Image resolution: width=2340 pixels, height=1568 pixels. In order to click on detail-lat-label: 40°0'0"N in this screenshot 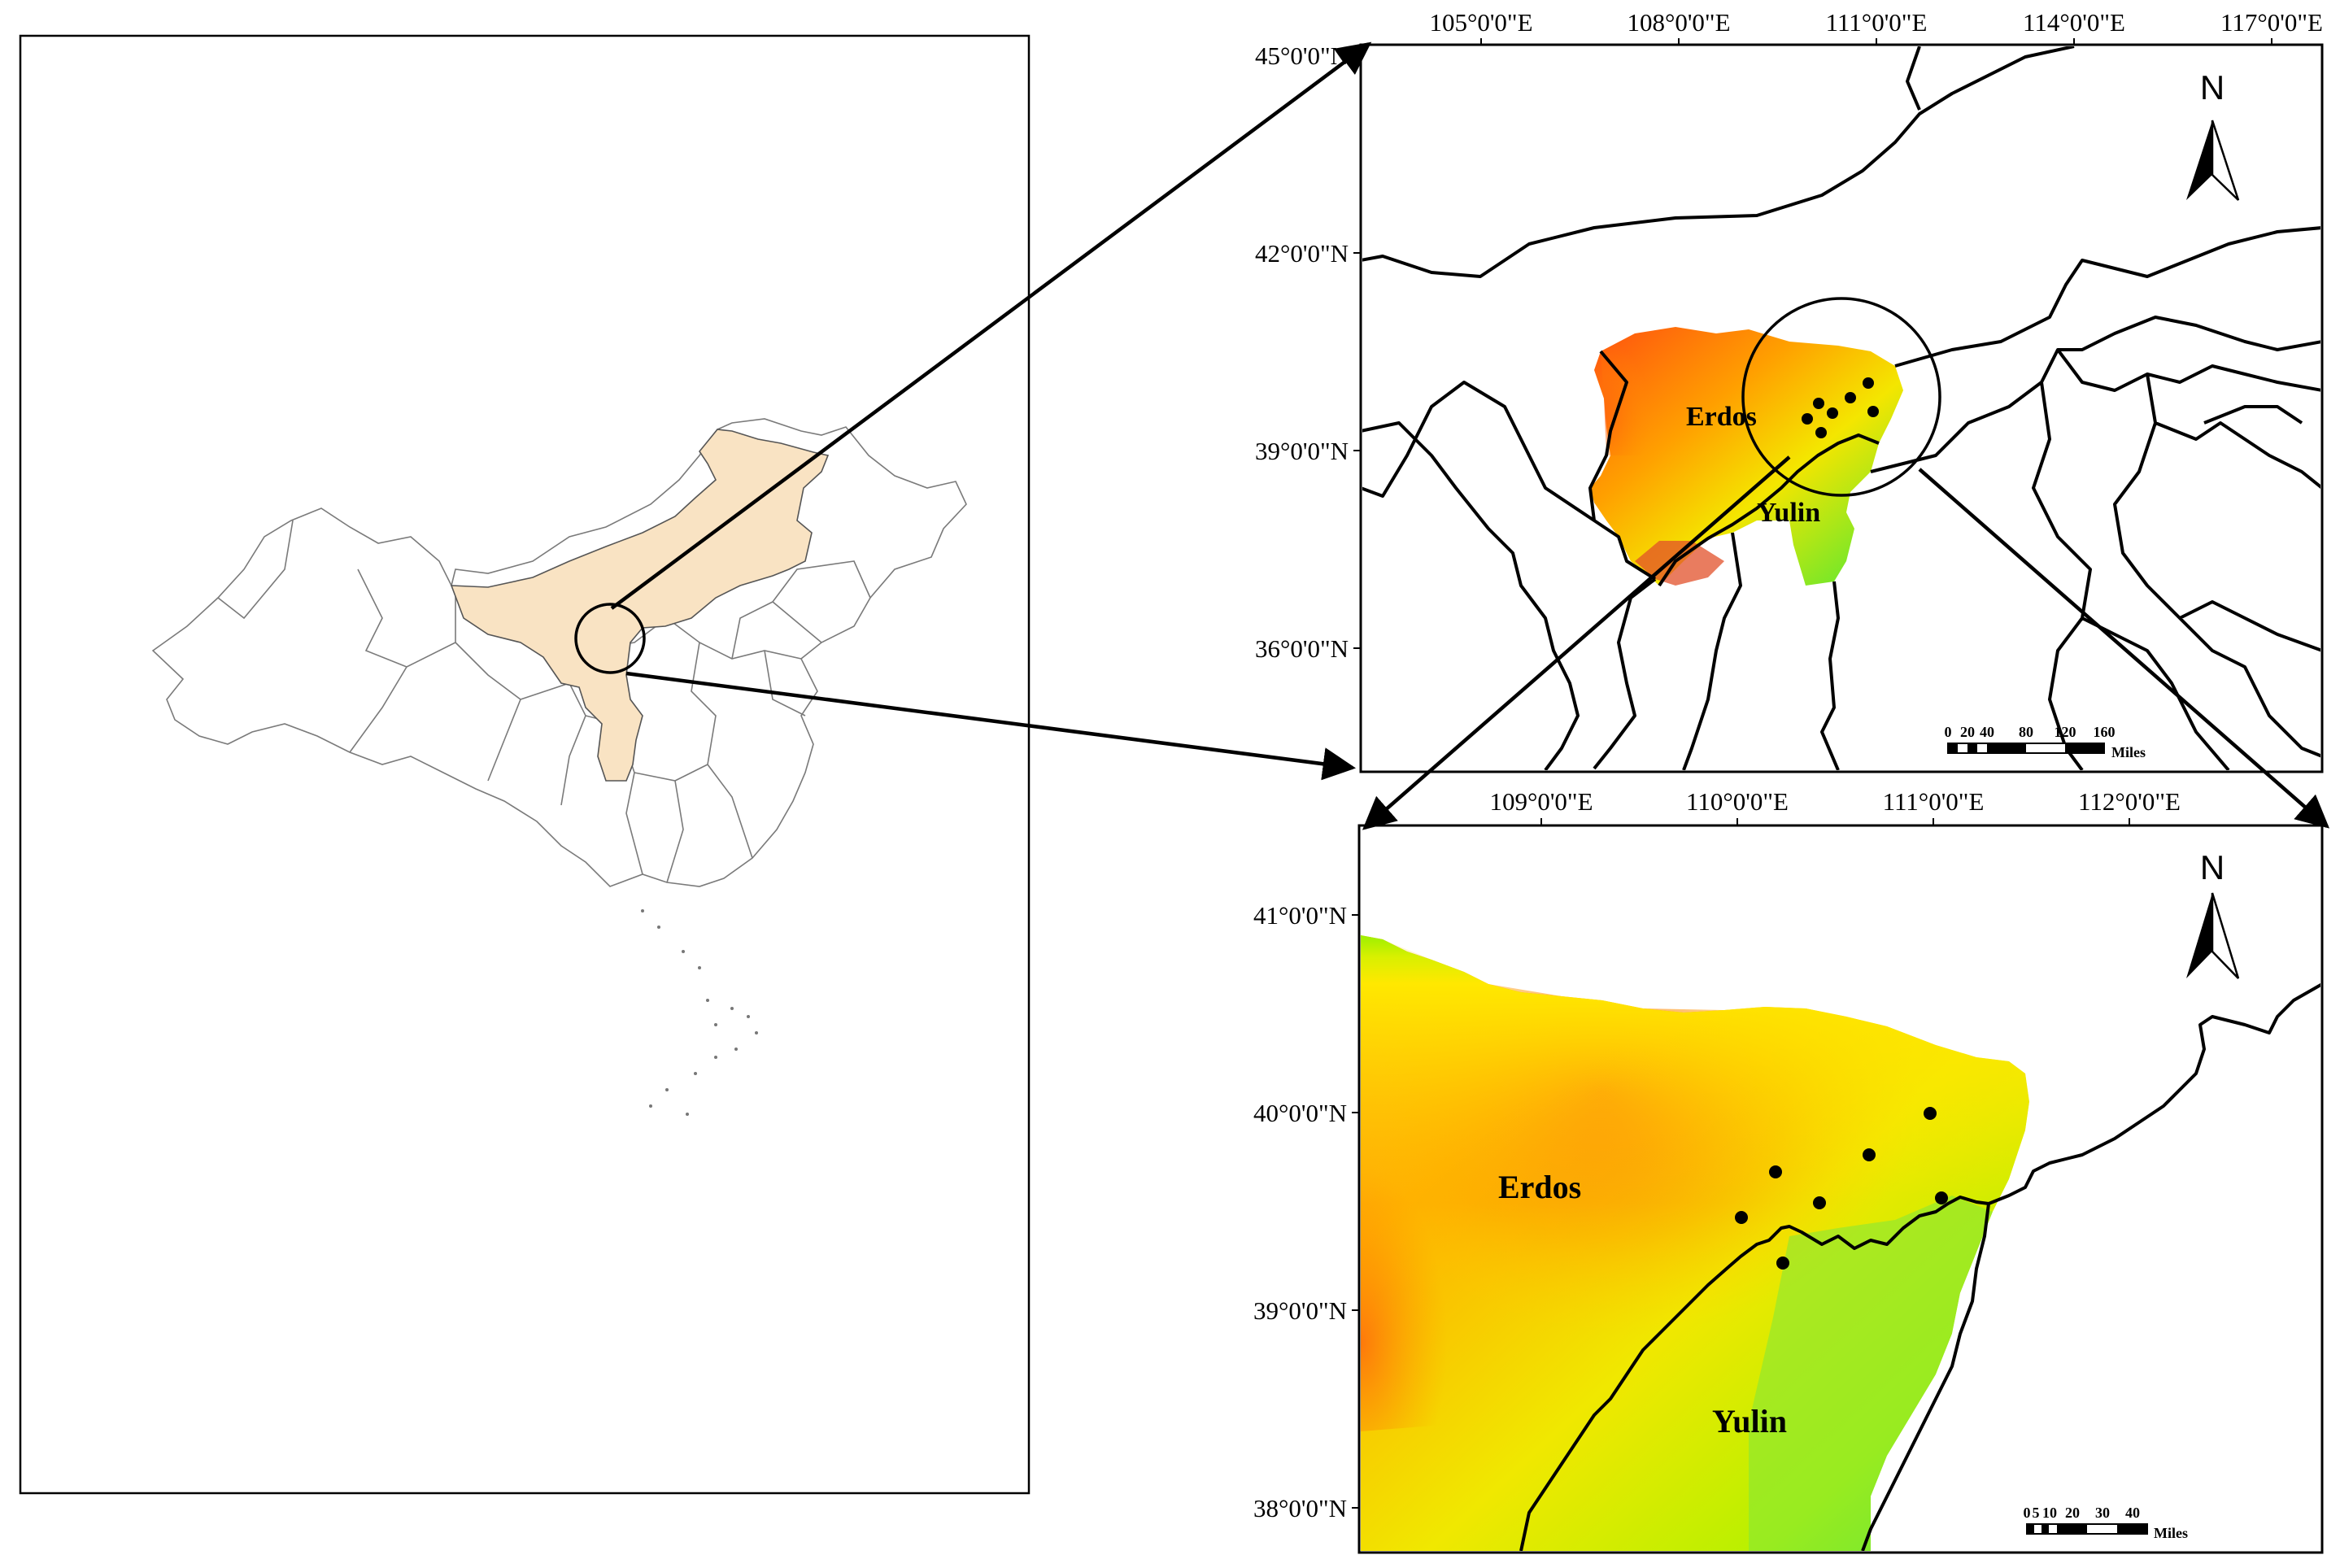, I will do `click(1300, 1113)`.